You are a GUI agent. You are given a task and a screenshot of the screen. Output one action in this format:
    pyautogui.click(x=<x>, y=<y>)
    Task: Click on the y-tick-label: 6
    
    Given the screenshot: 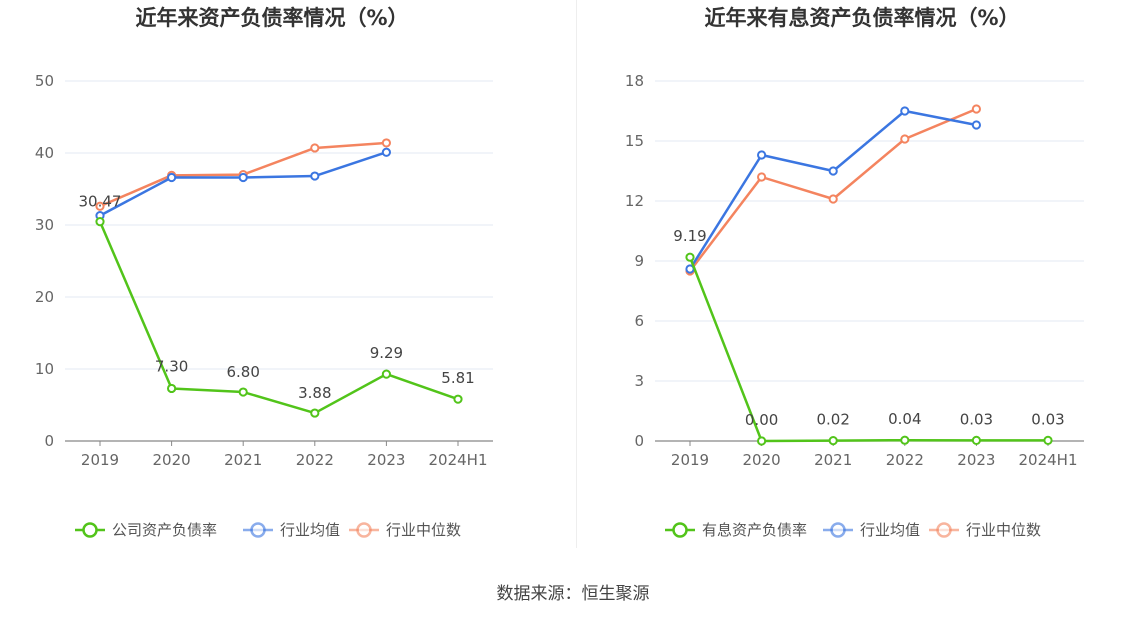 What is the action you would take?
    pyautogui.click(x=639, y=321)
    